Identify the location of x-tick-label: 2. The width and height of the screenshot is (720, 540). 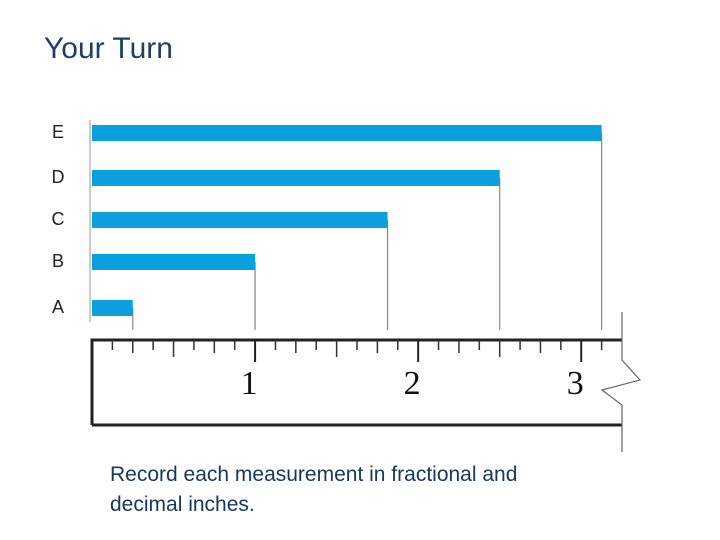
(412, 383).